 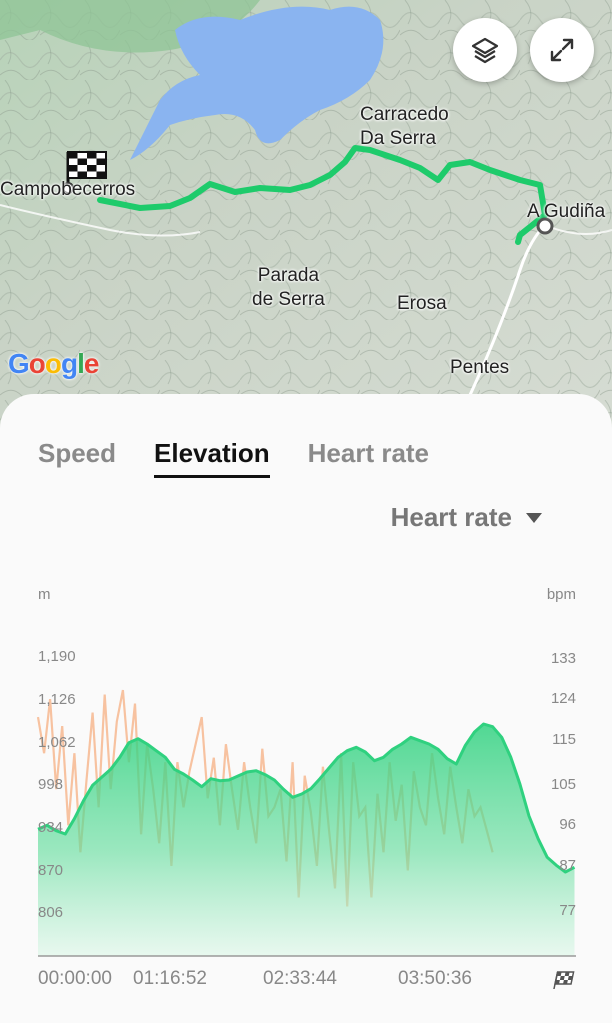 I want to click on left-axis-tick: 1,190, so click(x=57, y=657).